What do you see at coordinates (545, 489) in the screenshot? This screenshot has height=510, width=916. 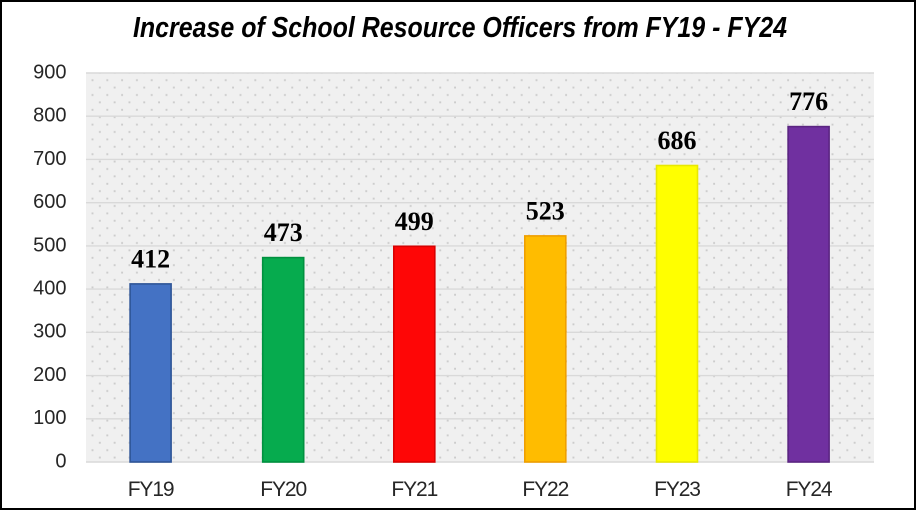 I see `svg-text: FY22` at bounding box center [545, 489].